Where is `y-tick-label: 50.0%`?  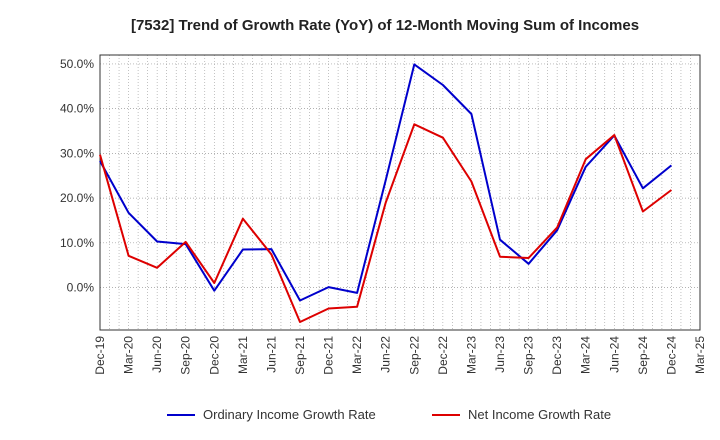
y-tick-label: 50.0% is located at coordinates (77, 64).